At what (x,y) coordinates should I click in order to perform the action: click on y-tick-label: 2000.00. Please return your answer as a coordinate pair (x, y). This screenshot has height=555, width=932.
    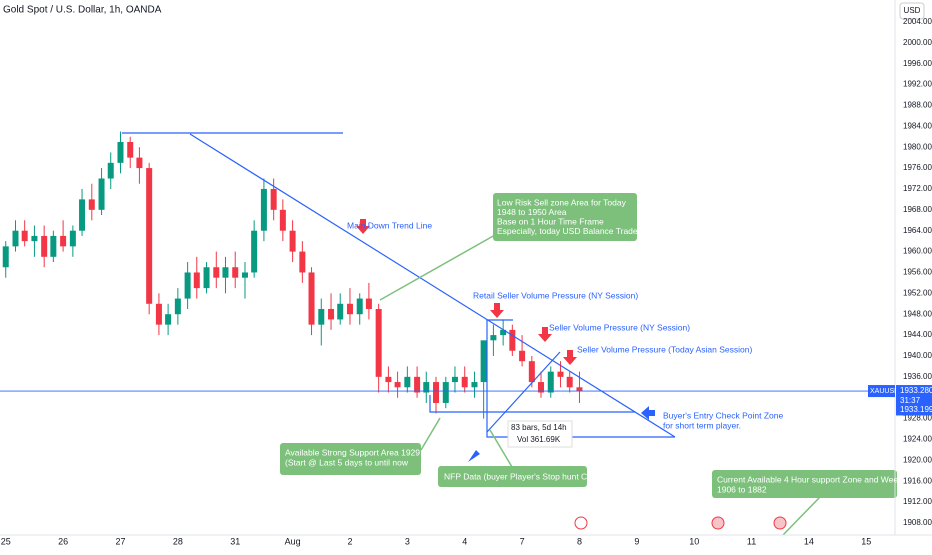
    Looking at the image, I should click on (917, 42).